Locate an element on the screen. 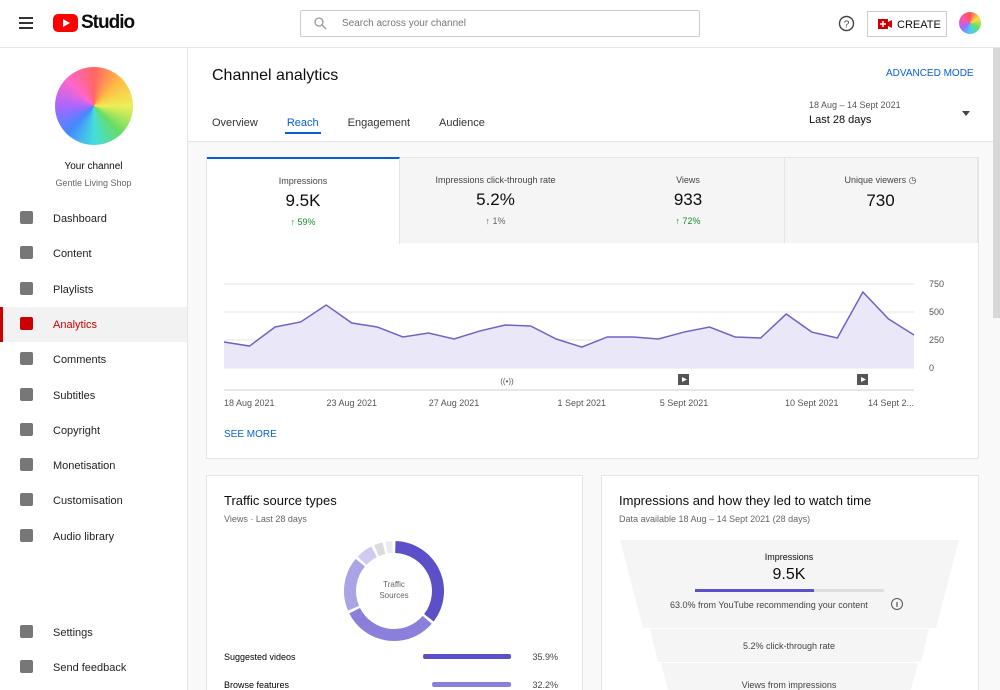 The height and width of the screenshot is (690, 1000). tab-underline is located at coordinates (302, 133).